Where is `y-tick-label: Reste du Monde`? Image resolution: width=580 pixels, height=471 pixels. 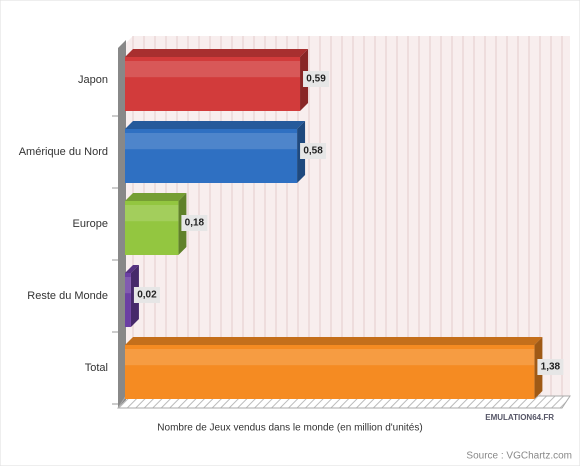 y-tick-label: Reste du Monde is located at coordinates (67, 296).